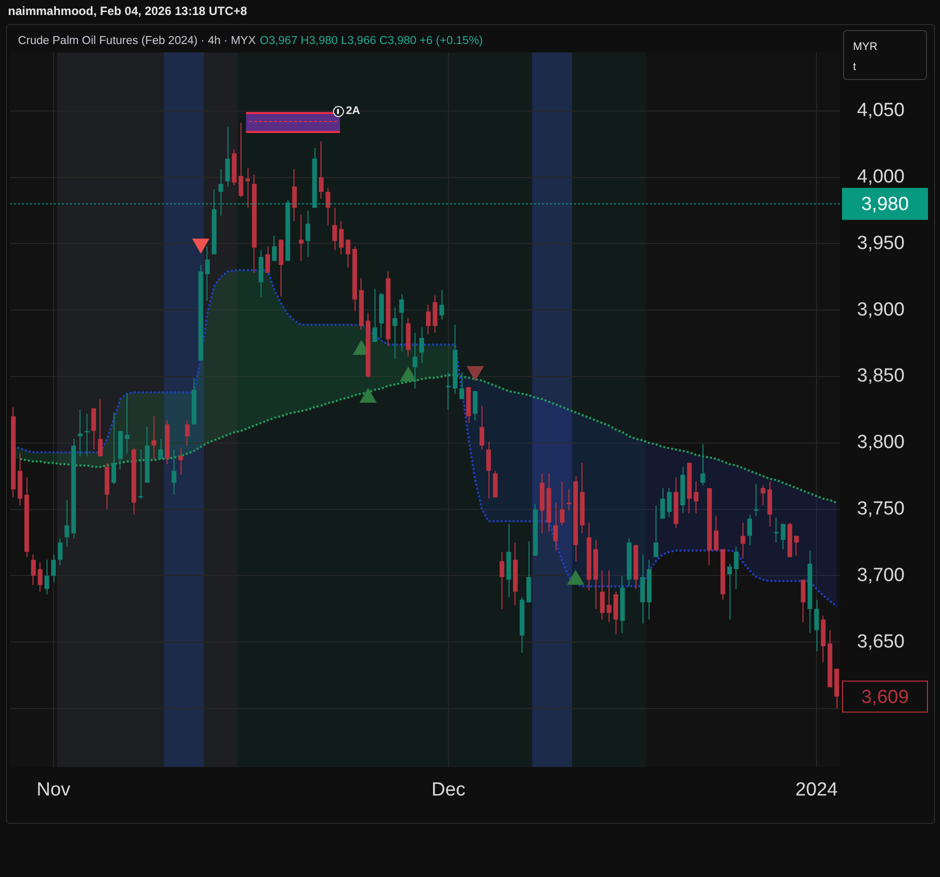 This screenshot has width=940, height=877. Describe the element at coordinates (881, 309) in the screenshot. I see `y-tick-label: 3,900` at that location.